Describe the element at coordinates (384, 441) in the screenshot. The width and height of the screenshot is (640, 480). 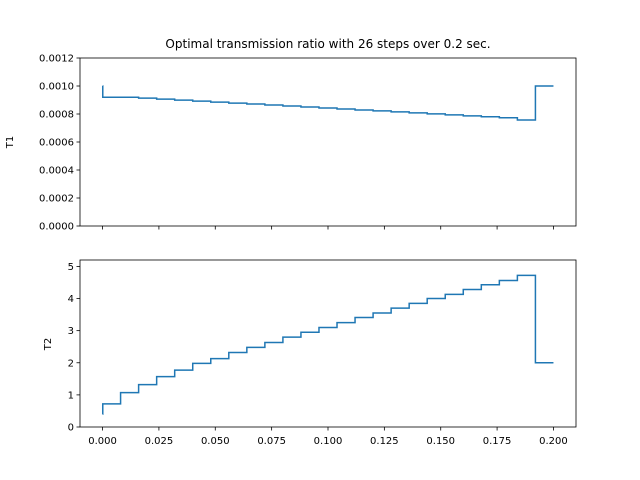
I see `xtick-label: 0.125` at that location.